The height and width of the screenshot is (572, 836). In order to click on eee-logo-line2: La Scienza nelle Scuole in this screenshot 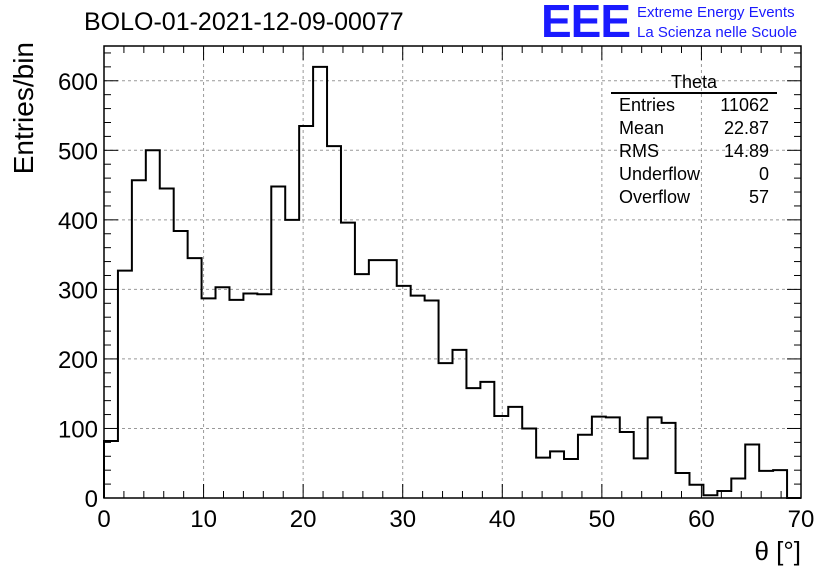, I will do `click(717, 32)`.